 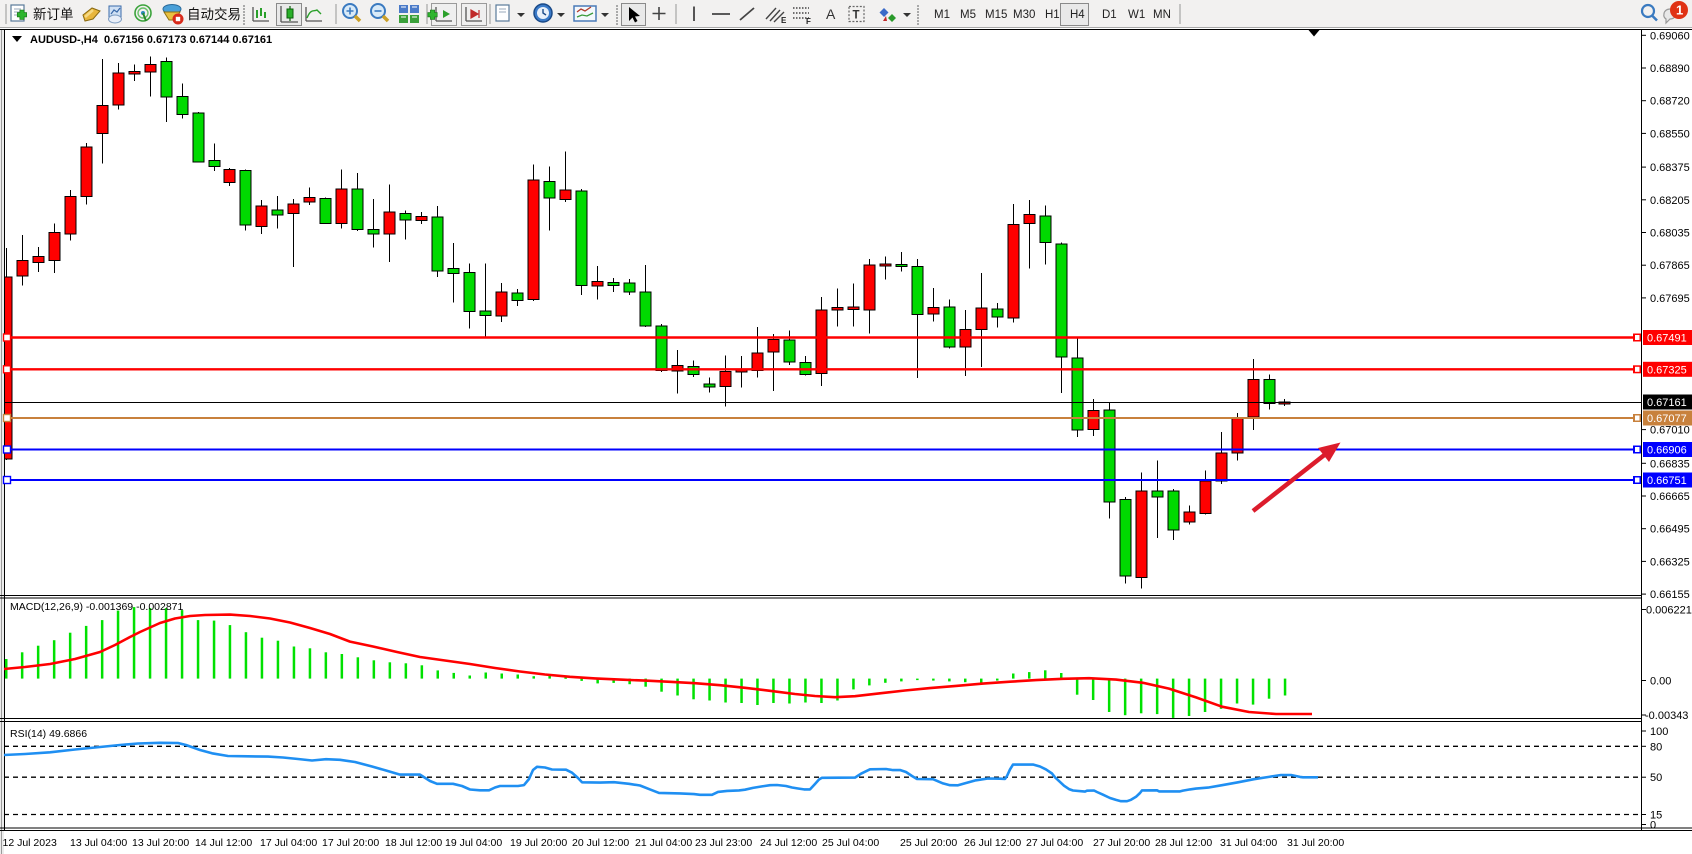 What do you see at coordinates (223, 843) in the screenshot?
I see `svg-text: 14 Jul 12:00` at bounding box center [223, 843].